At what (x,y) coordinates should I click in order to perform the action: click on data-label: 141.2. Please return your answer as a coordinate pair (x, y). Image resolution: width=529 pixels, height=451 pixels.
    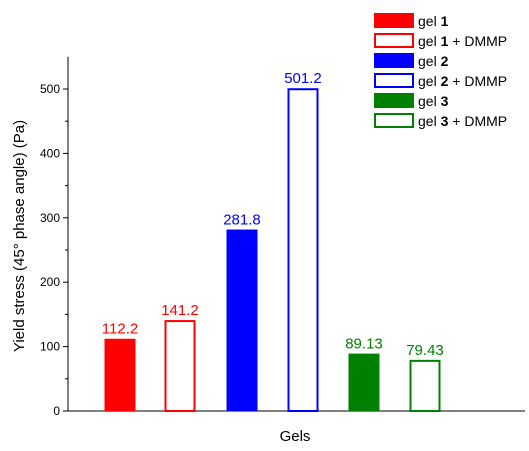
    Looking at the image, I should click on (180, 310).